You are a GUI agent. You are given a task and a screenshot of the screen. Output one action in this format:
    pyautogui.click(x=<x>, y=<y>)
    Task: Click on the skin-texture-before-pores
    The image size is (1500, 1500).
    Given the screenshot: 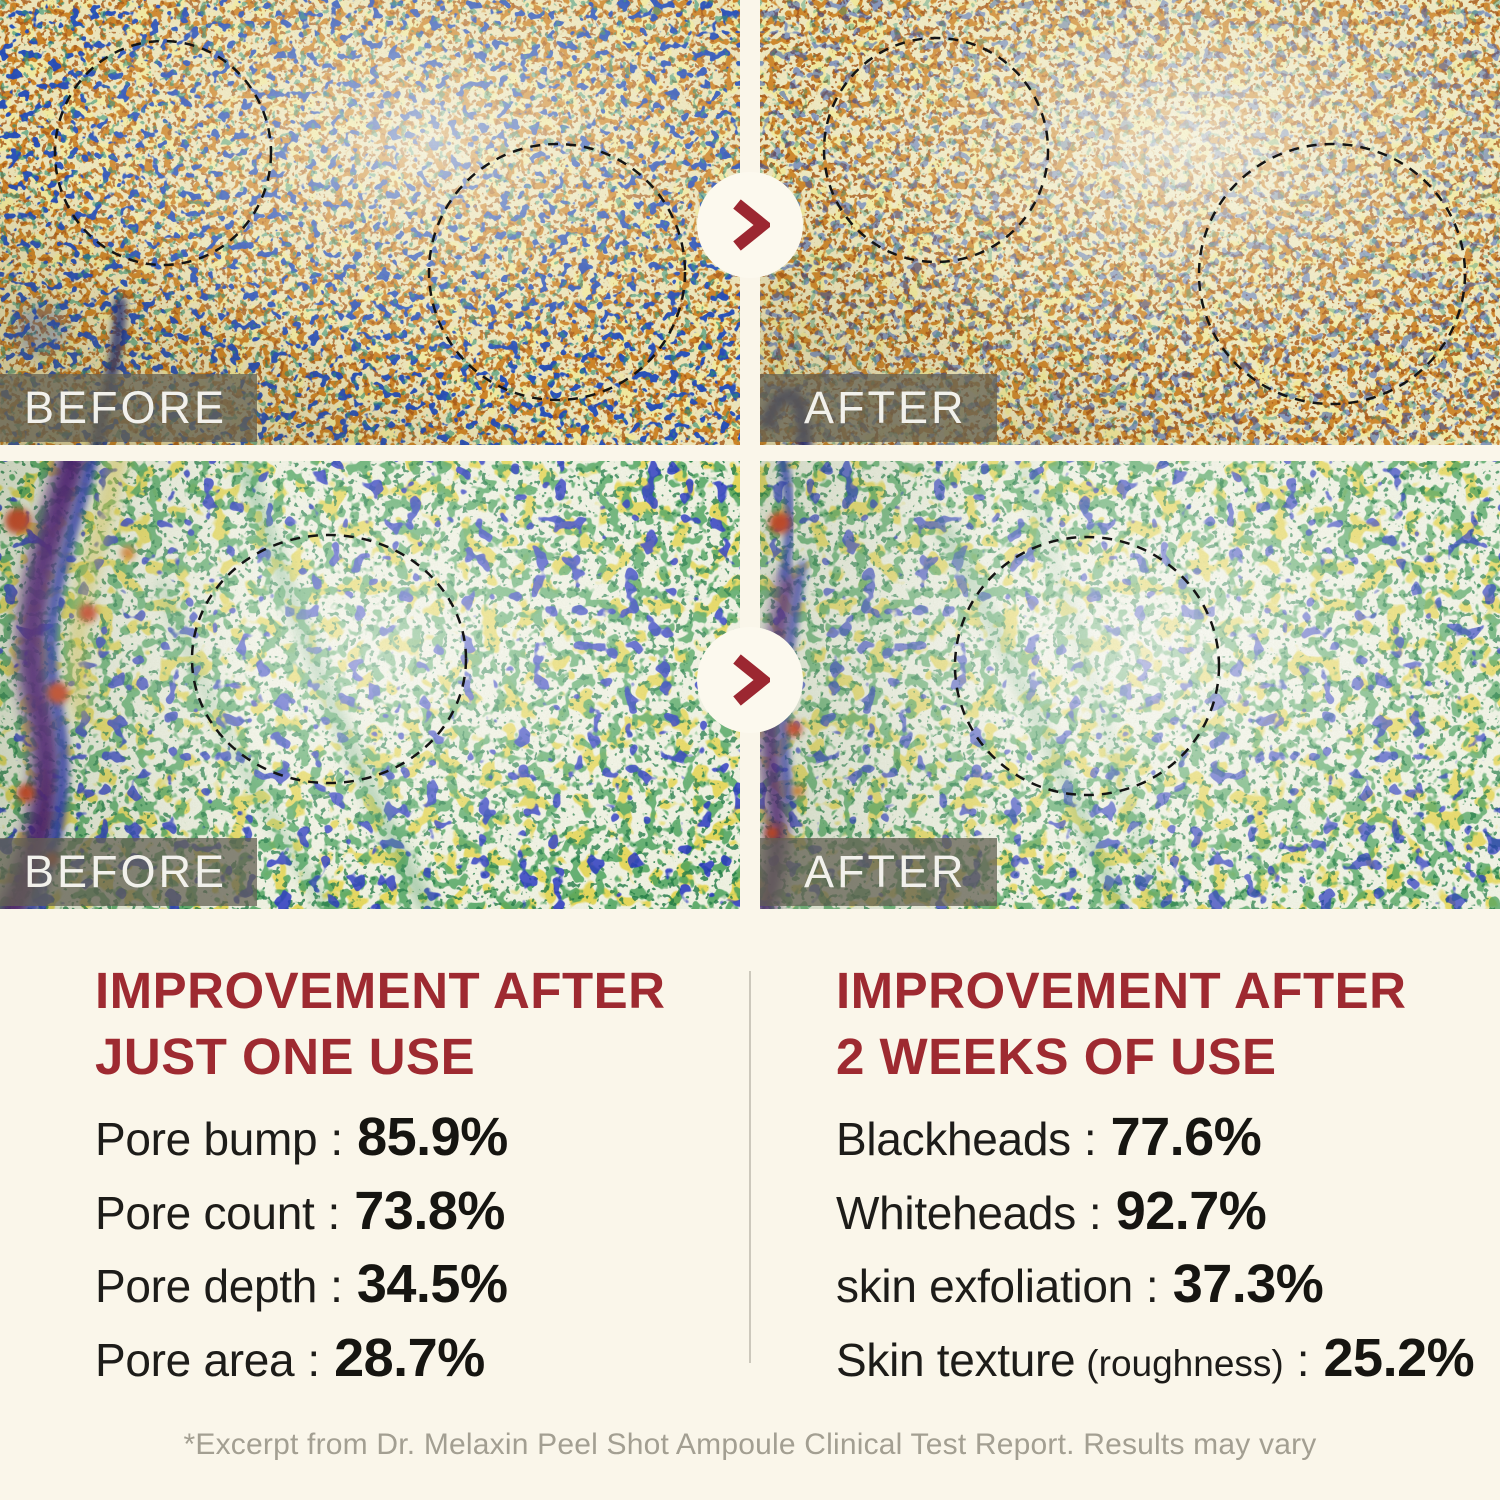 What is the action you would take?
    pyautogui.click(x=370, y=222)
    